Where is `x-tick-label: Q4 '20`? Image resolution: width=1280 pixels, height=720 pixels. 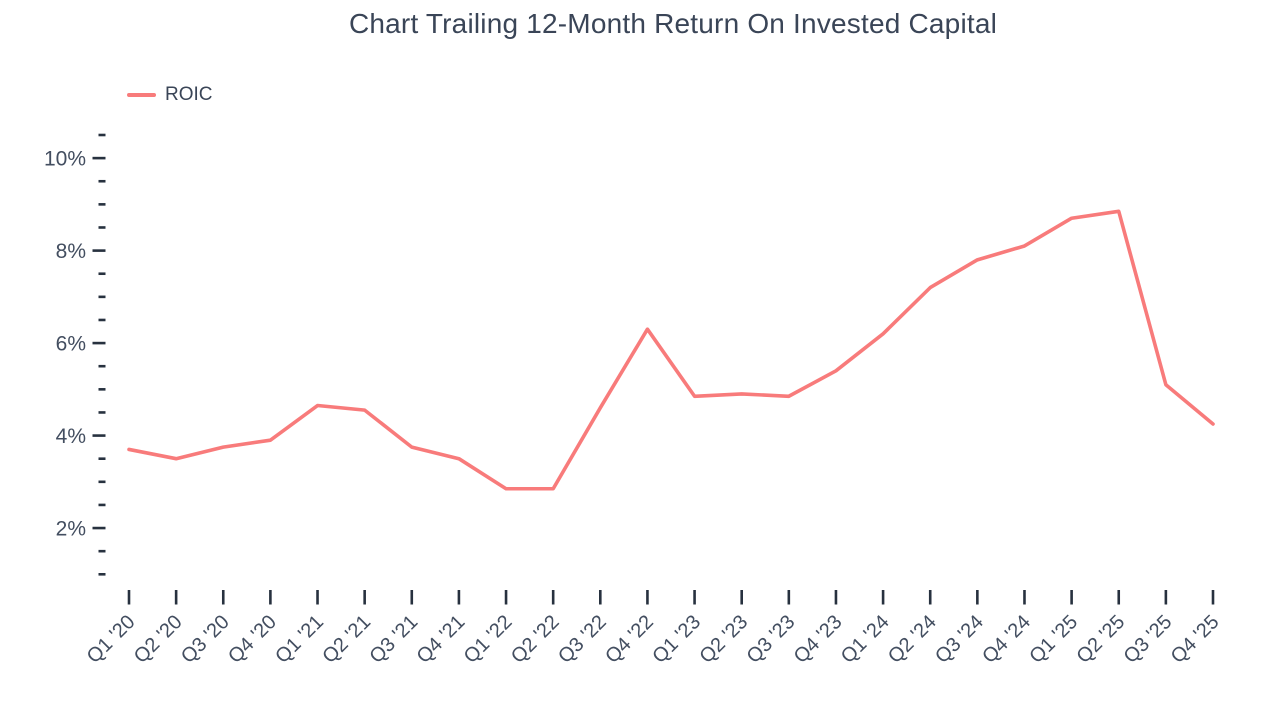
x-tick-label: Q4 '20 is located at coordinates (252, 639).